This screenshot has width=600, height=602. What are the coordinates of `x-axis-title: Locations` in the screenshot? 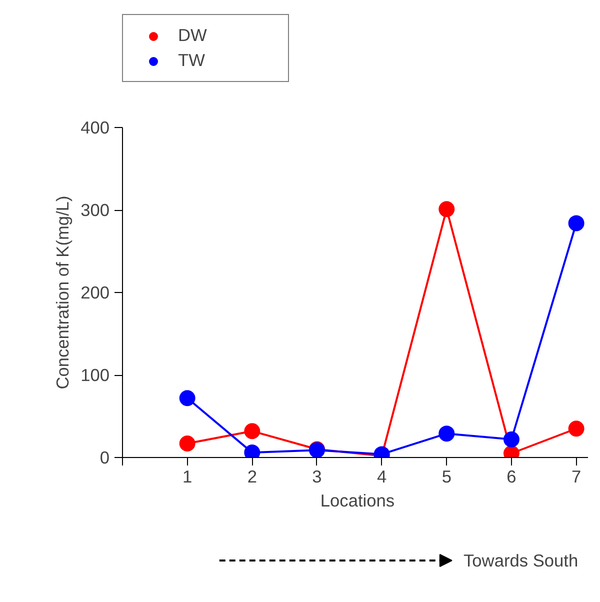 It's located at (357, 500).